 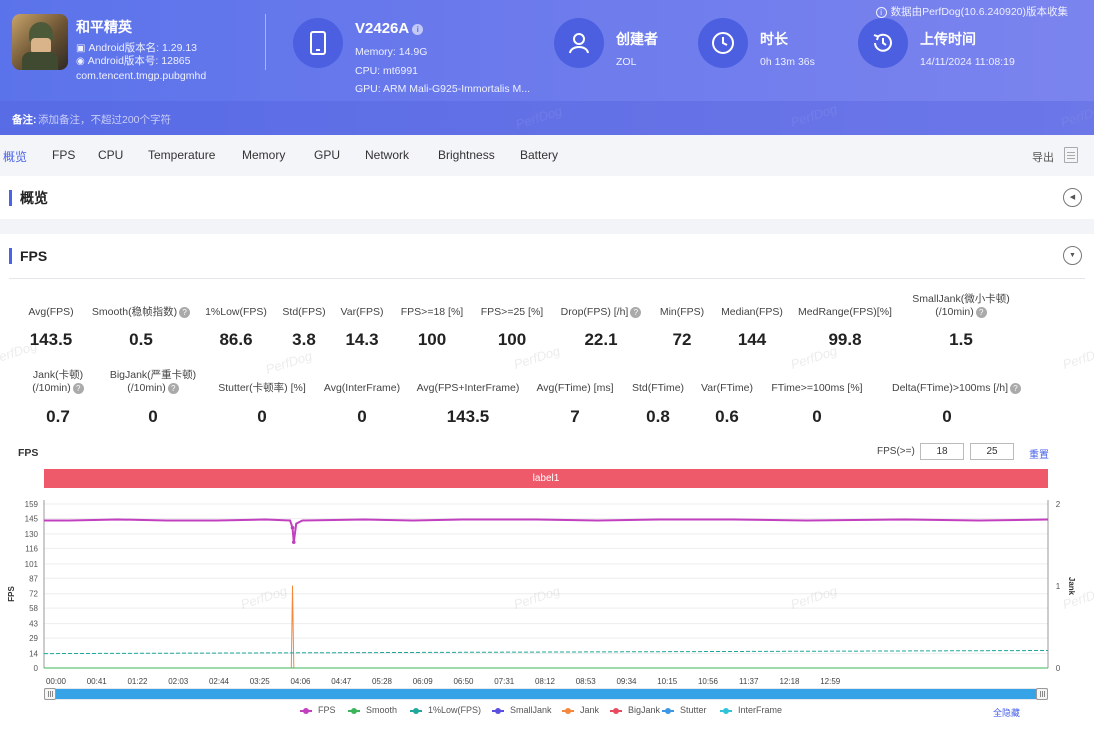 I want to click on collapse-left-icon: ◀, so click(x=1072, y=197).